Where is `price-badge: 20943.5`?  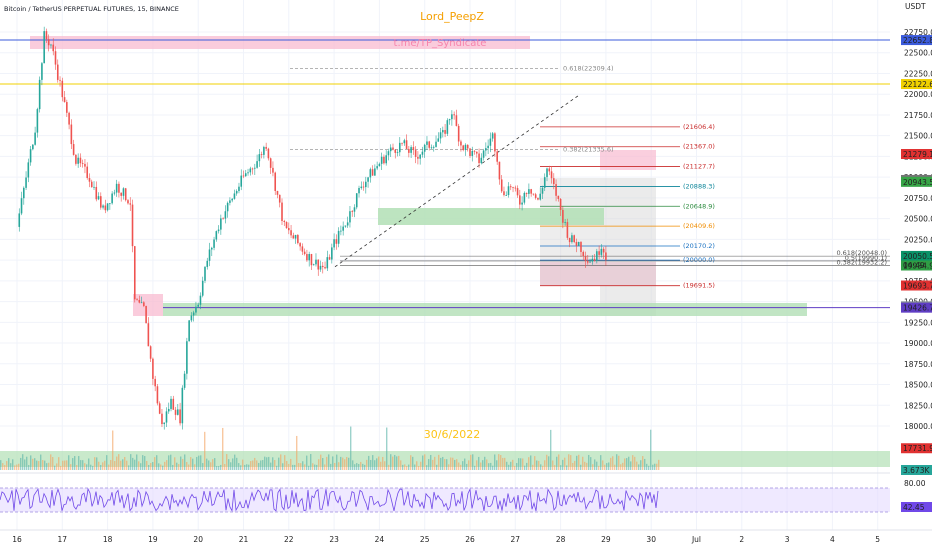
price-badge: 20943.5 is located at coordinates (917, 182).